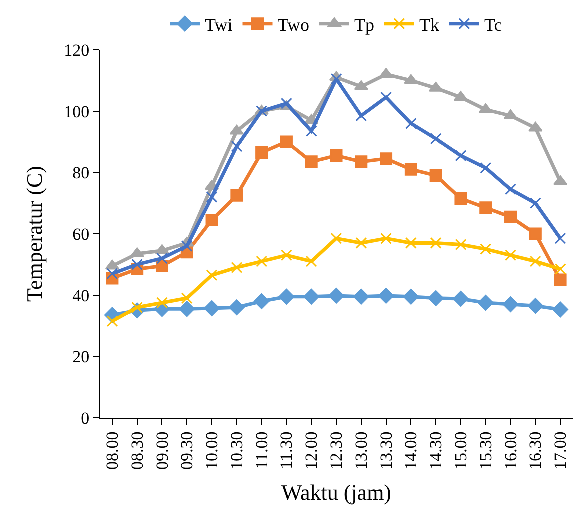  Describe the element at coordinates (236, 451) in the screenshot. I see `x-tick-label: 10.30` at that location.